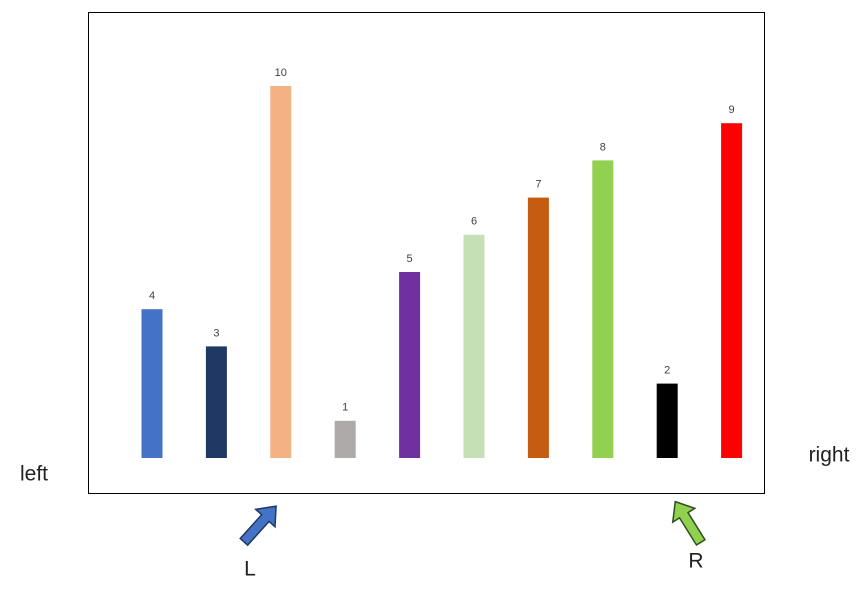  Describe the element at coordinates (688, 523) in the screenshot. I see `r-pointer-arrow` at that location.